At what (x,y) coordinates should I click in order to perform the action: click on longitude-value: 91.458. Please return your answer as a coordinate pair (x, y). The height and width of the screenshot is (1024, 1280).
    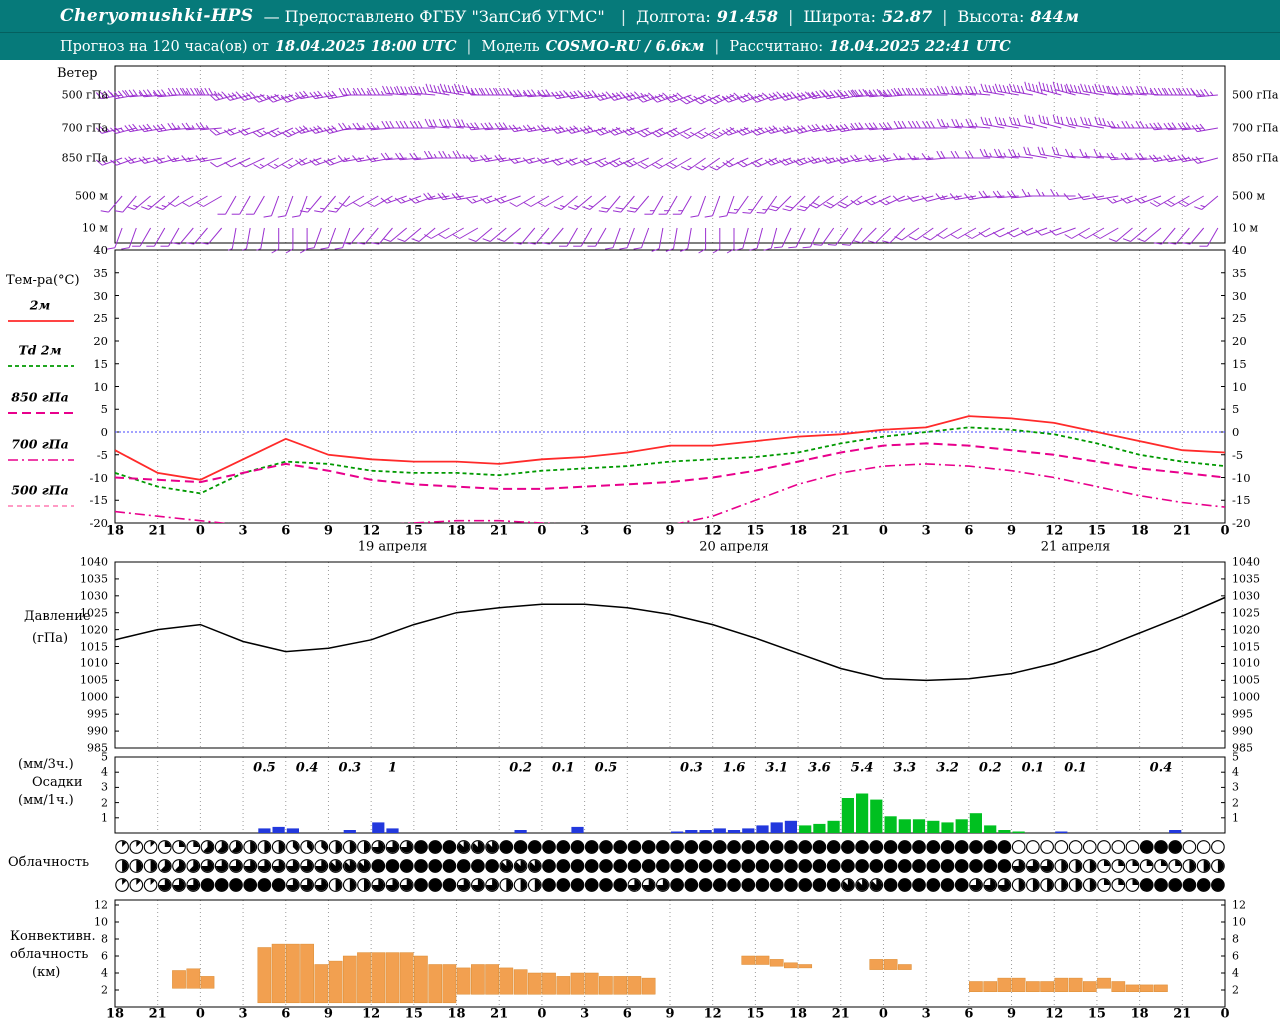
    Looking at the image, I should click on (747, 16).